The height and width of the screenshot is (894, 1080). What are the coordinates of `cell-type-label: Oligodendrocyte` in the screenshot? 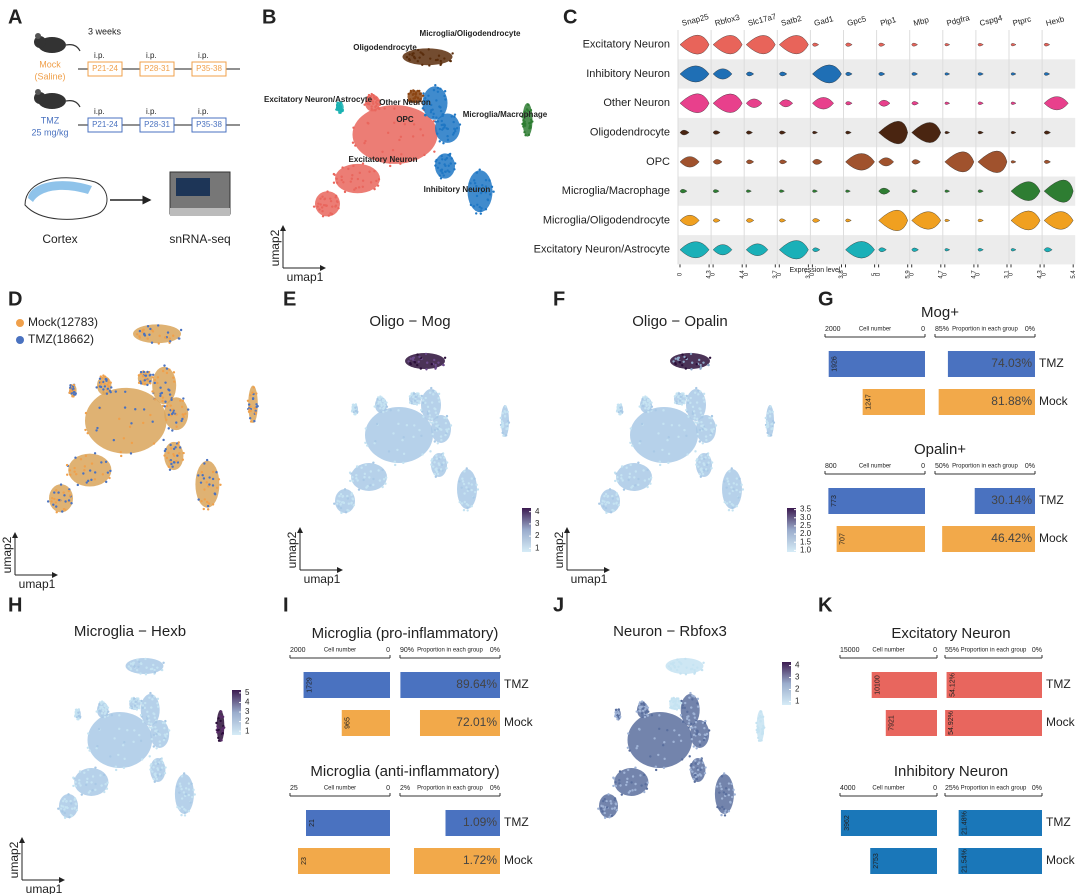 It's located at (630, 132).